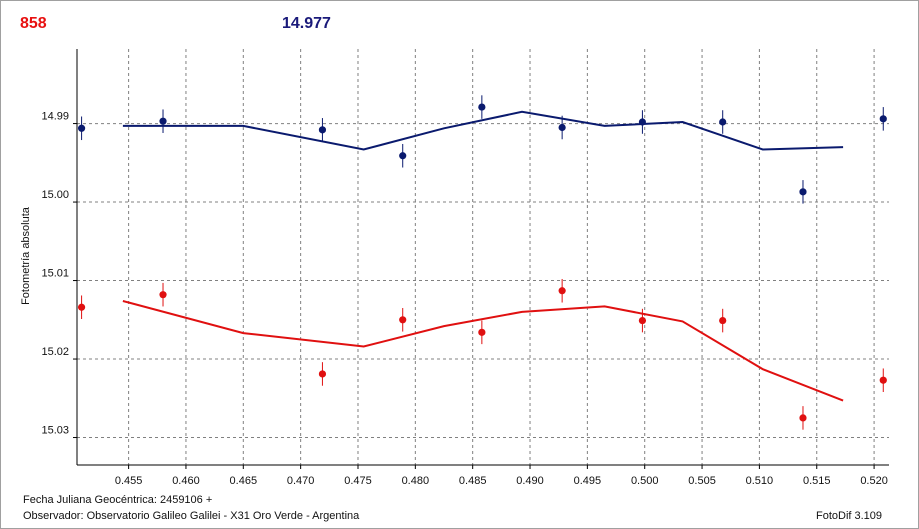 This screenshot has width=919, height=529. I want to click on julian-date-label: Fecha Juliana Geocéntrica: 2459106 +, so click(118, 500).